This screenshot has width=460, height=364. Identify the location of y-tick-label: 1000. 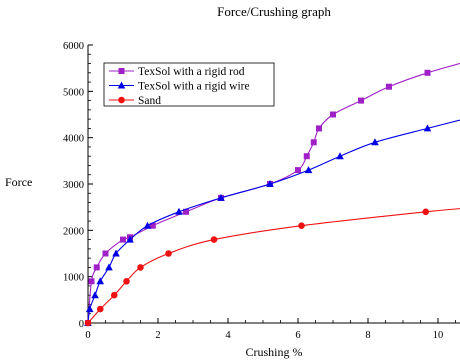
(73, 278).